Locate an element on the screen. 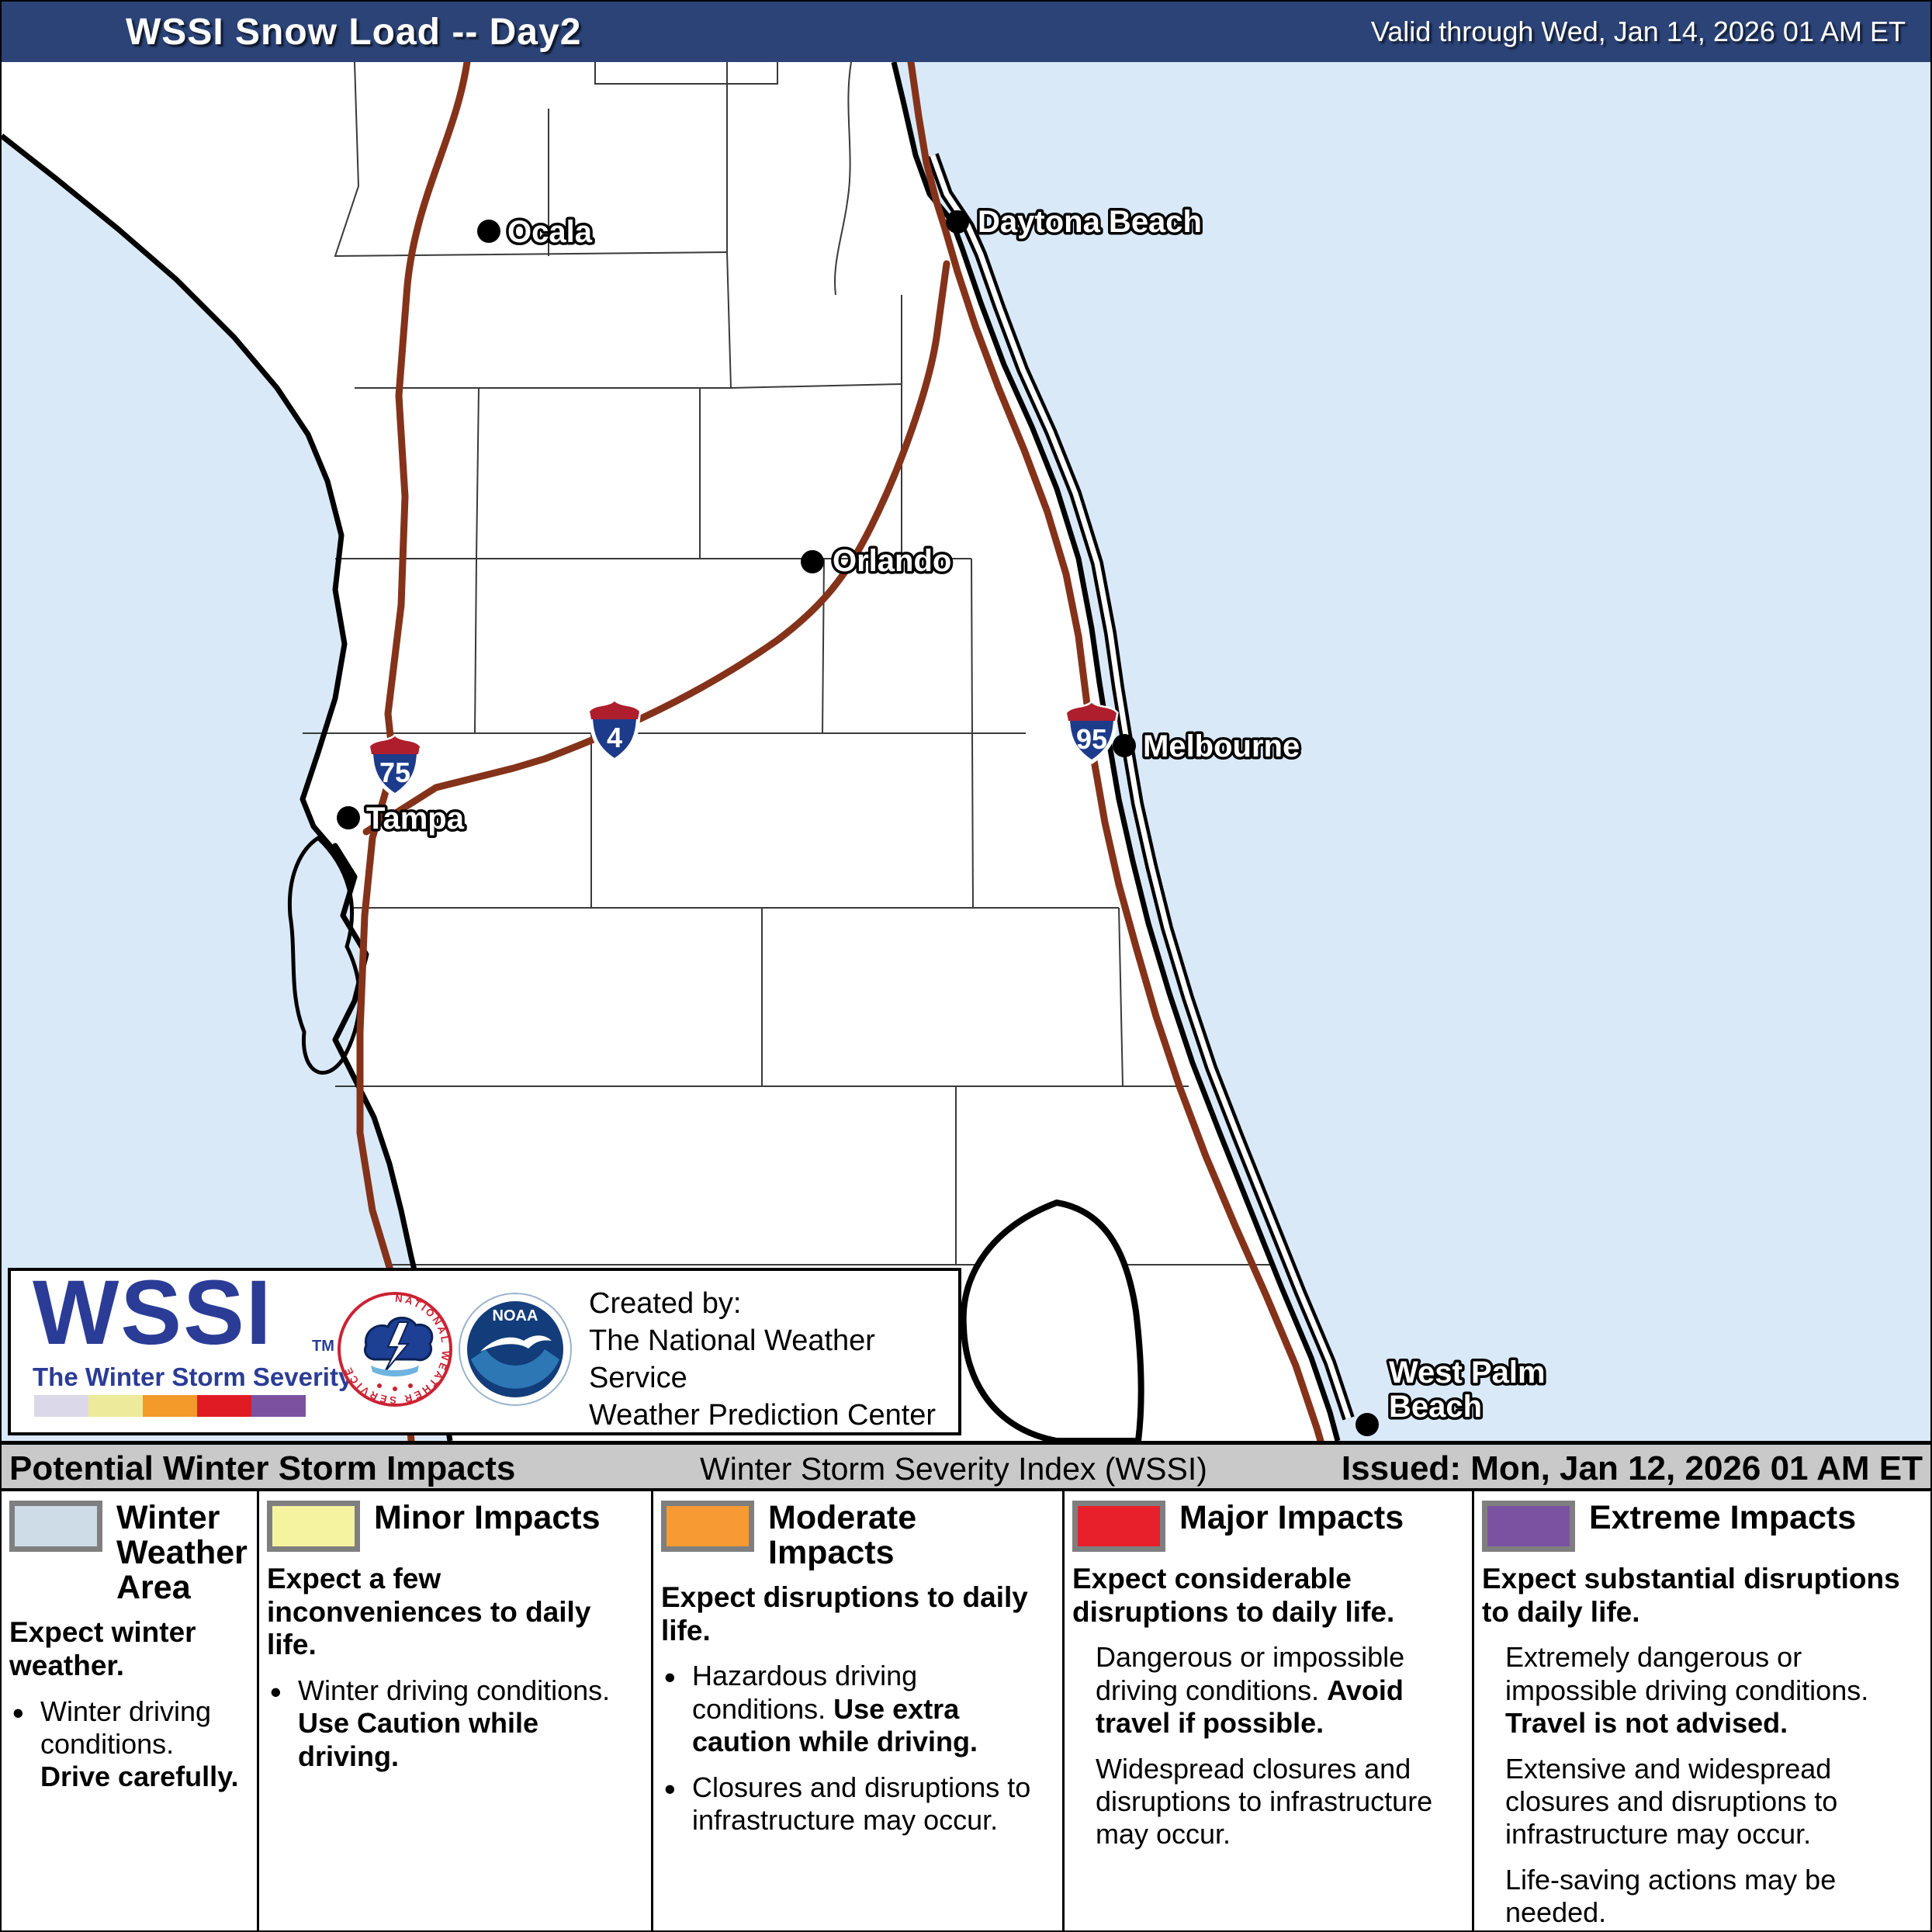  city-label: Daytona Beach is located at coordinates (1090, 222).